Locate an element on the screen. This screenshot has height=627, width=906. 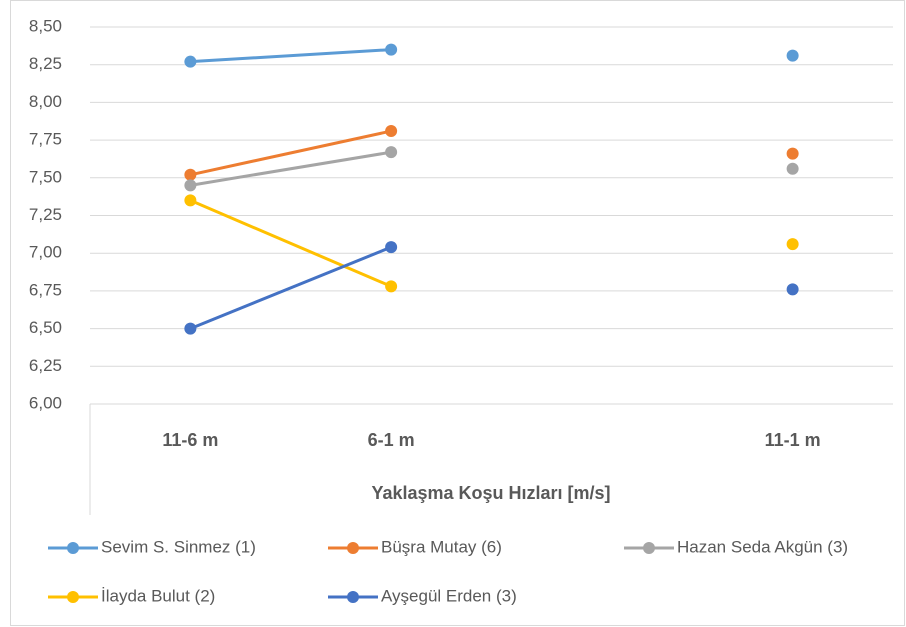
y-tick-label: 6,75 is located at coordinates (45, 289).